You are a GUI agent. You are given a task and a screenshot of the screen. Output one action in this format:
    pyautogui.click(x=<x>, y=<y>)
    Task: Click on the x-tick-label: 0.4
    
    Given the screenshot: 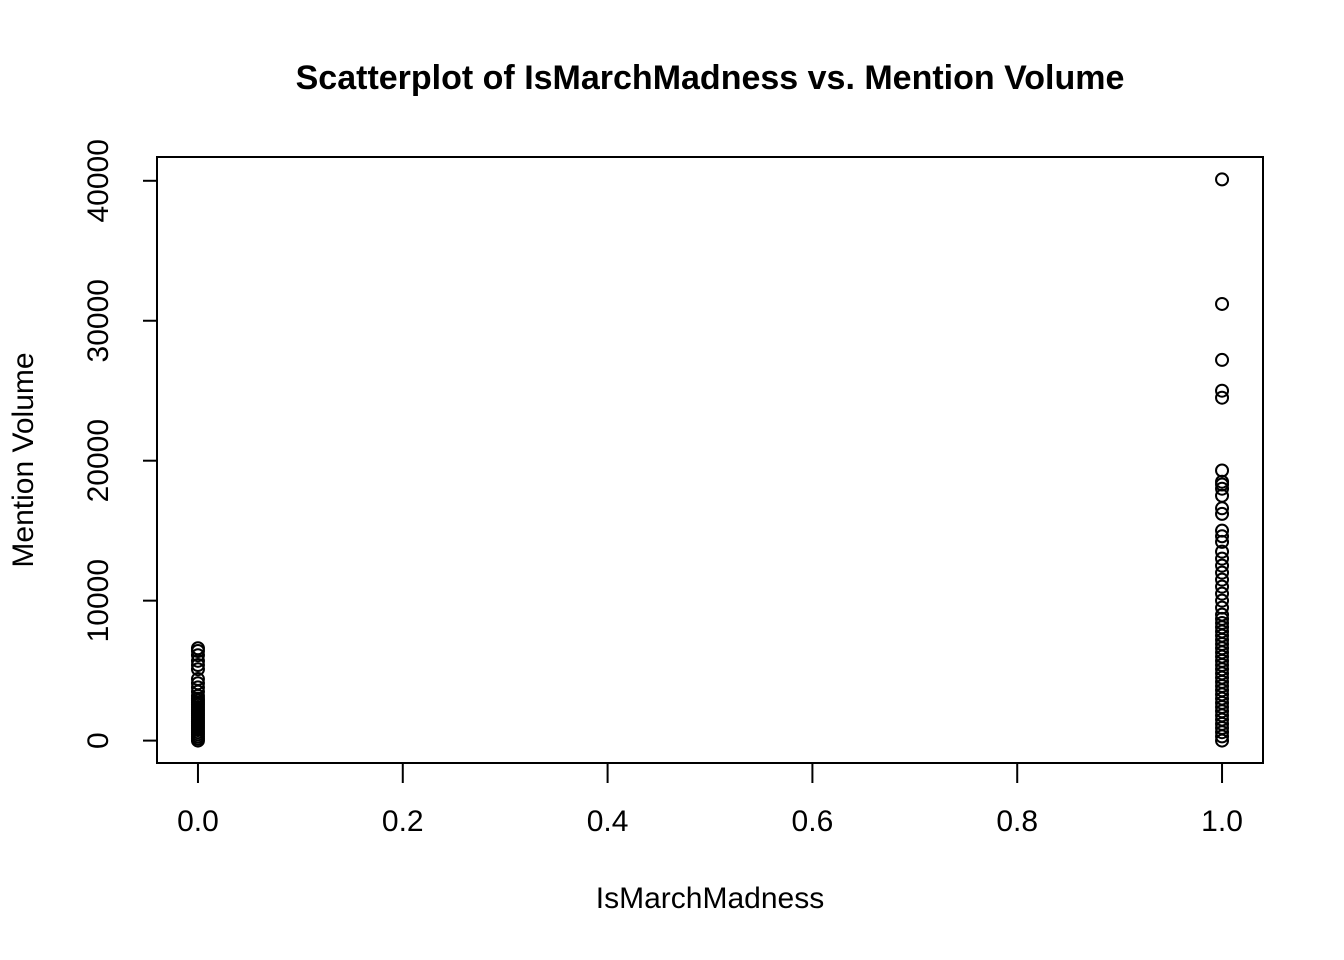 What is the action you would take?
    pyautogui.click(x=608, y=821)
    